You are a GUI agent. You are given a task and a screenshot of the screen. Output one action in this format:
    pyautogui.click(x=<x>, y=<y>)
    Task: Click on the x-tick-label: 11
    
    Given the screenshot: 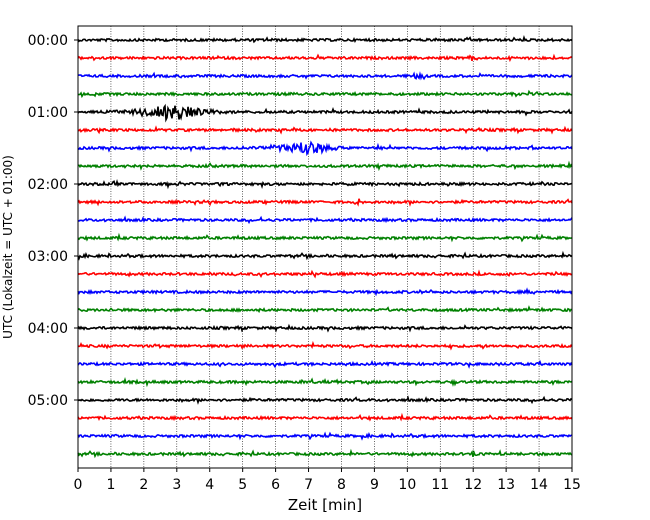 What is the action you would take?
    pyautogui.click(x=440, y=485)
    